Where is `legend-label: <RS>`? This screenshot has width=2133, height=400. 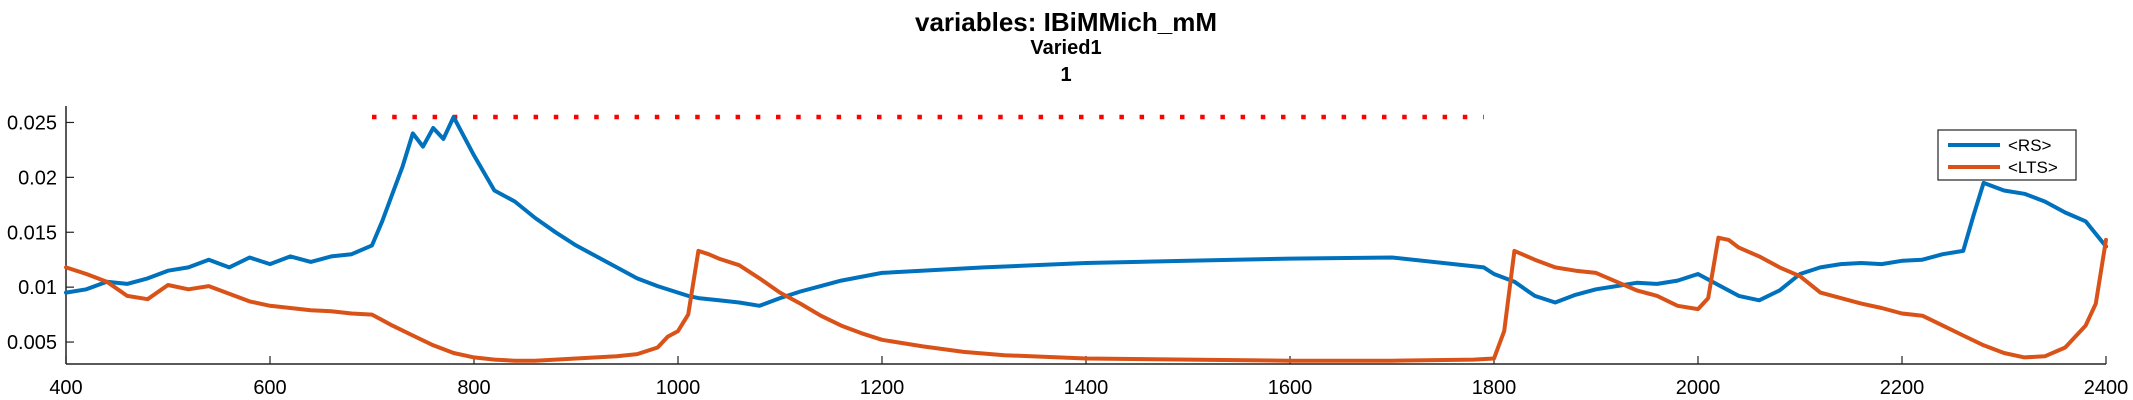
legend-label: <RS> is located at coordinates (2030, 145).